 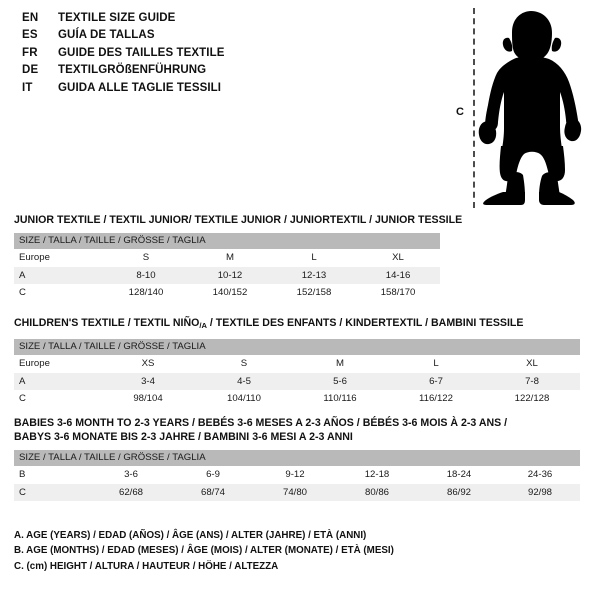 What do you see at coordinates (27, 87) in the screenshot?
I see `language-code: IT` at bounding box center [27, 87].